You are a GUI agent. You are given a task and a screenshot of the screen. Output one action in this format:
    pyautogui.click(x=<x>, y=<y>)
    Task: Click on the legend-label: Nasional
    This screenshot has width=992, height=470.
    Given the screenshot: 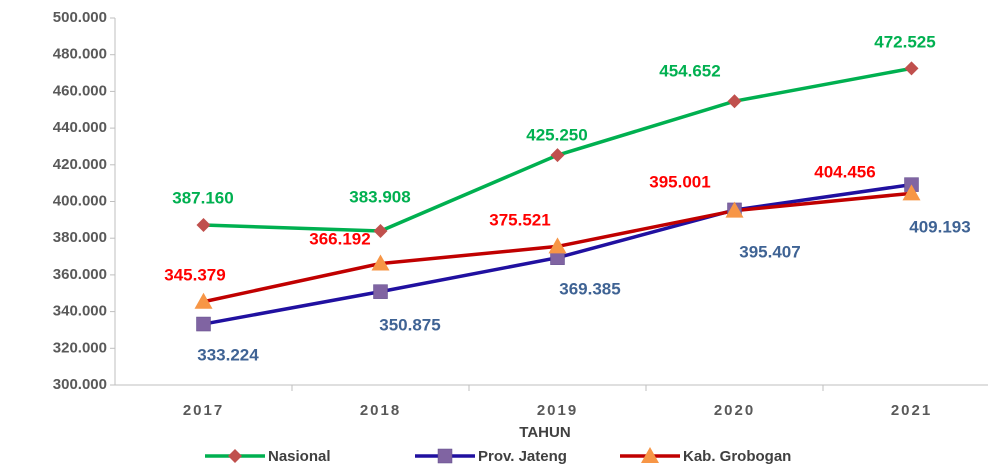 What is the action you would take?
    pyautogui.click(x=299, y=456)
    